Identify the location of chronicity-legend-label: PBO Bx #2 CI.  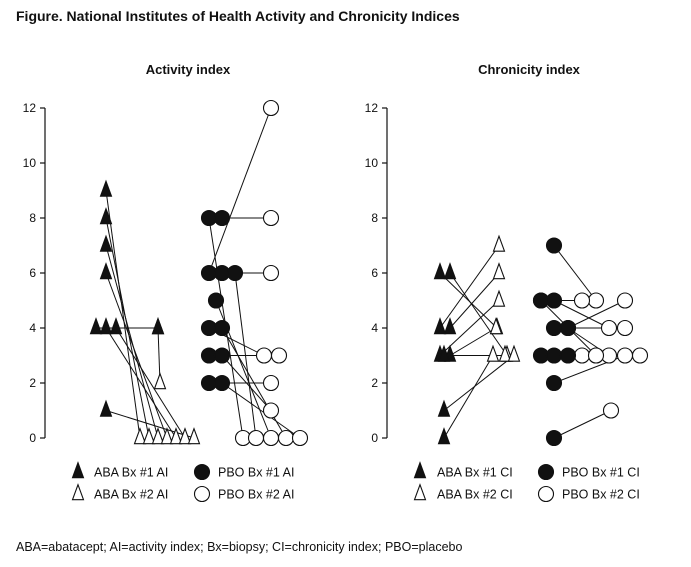
(601, 495).